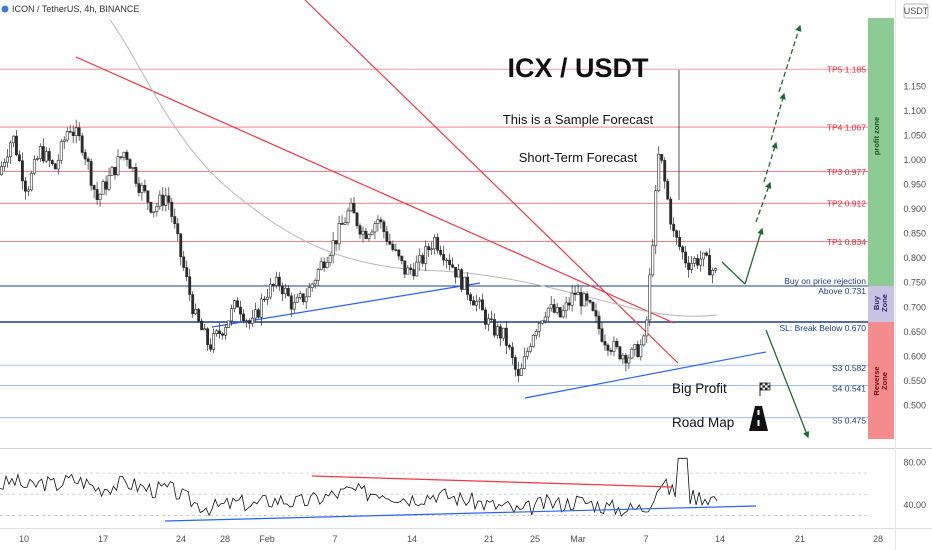 The height and width of the screenshot is (550, 932). Describe the element at coordinates (181, 539) in the screenshot. I see `time-tick-label: 24` at that location.